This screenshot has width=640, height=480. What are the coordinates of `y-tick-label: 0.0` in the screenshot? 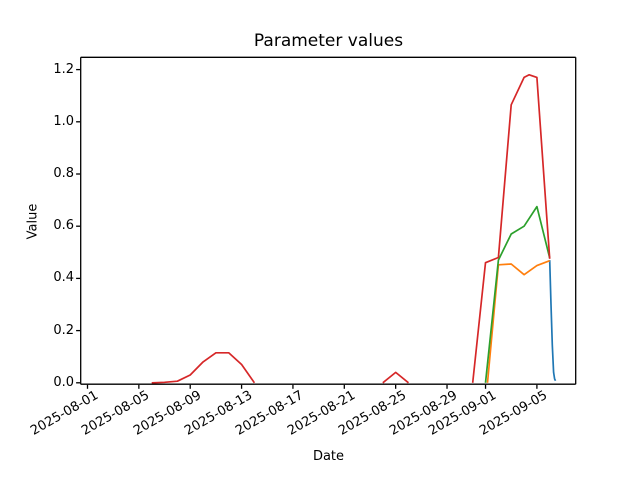 It's located at (63, 382).